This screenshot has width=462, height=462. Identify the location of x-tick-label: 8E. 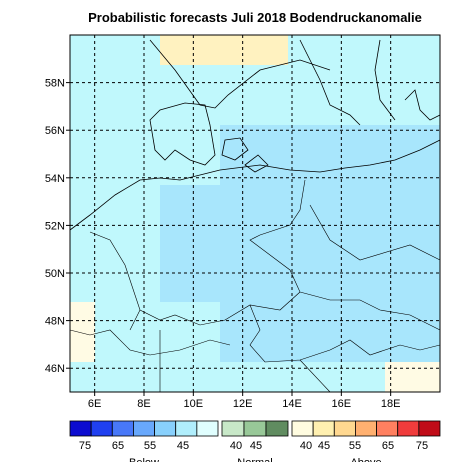
(143, 404).